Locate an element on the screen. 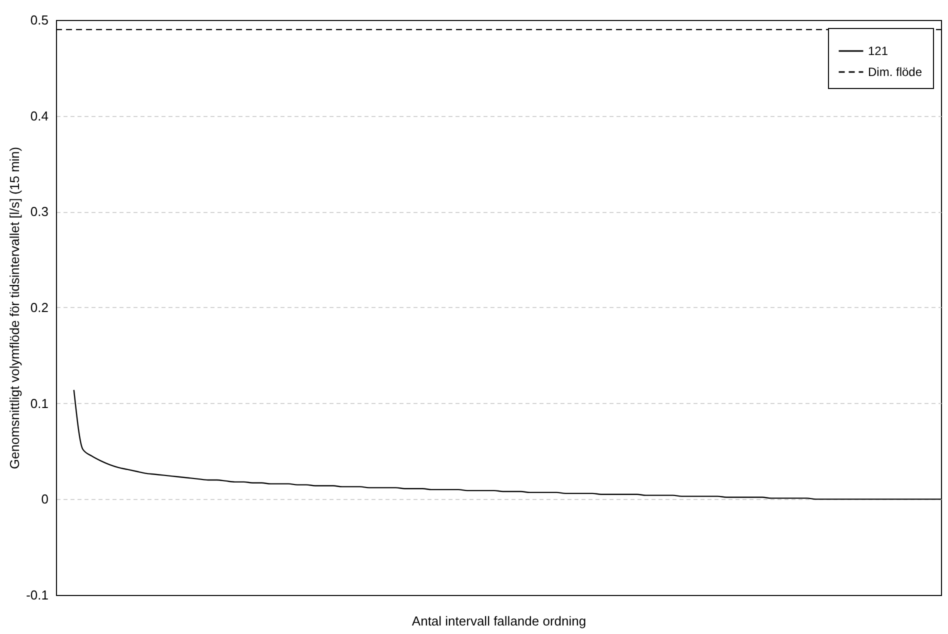  legend-label: Dim. flöde is located at coordinates (895, 72).